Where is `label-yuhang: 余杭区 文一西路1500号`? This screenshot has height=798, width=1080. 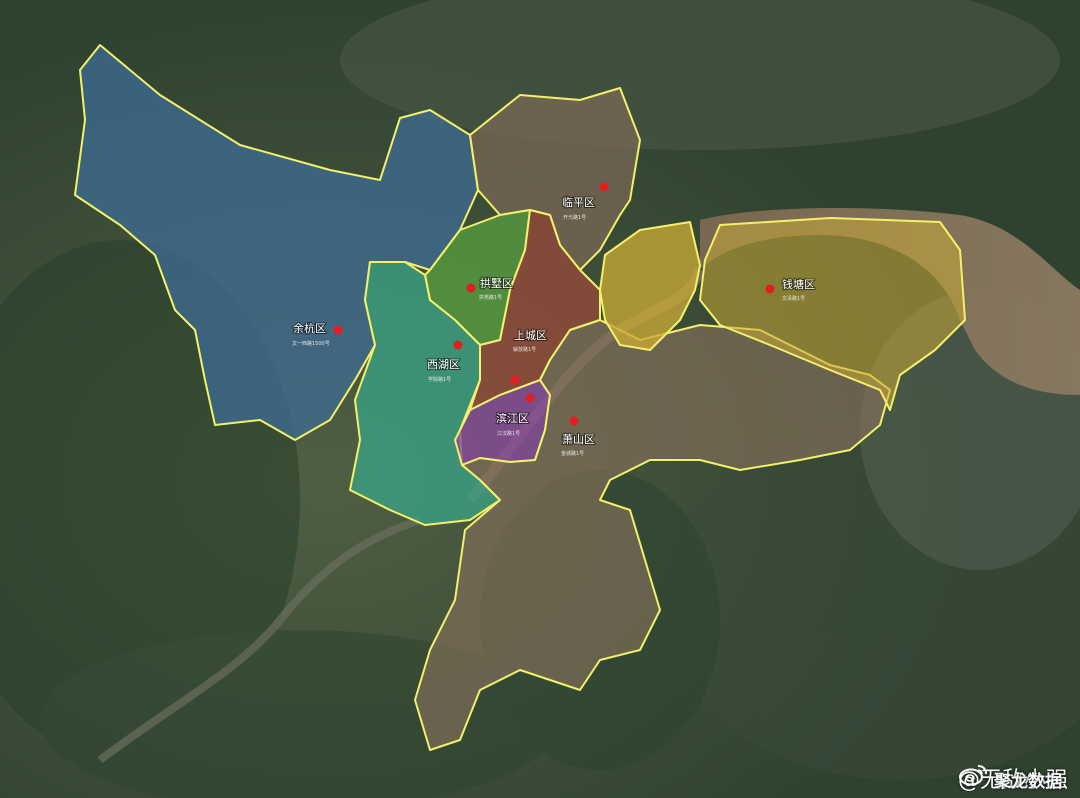
label-yuhang: 余杭区 文一西路1500号 is located at coordinates (317, 333).